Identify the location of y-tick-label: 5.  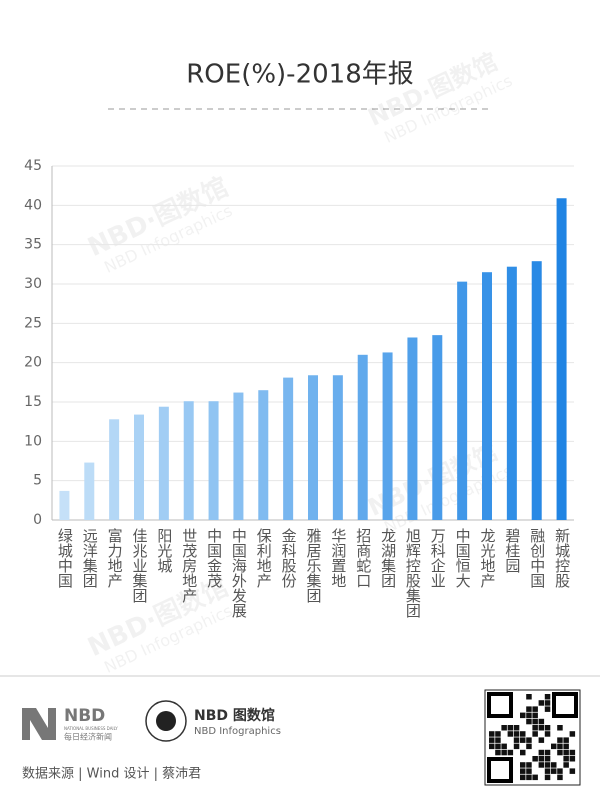
(37, 481).